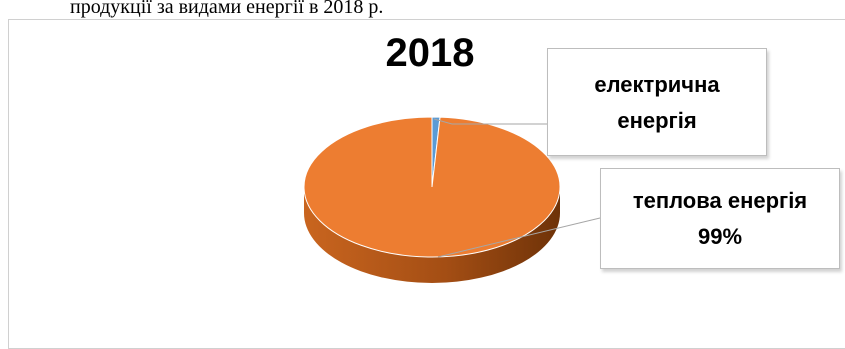 This screenshot has height=349, width=845. Describe the element at coordinates (519, 237) in the screenshot. I see `leader-line-thermal` at that location.